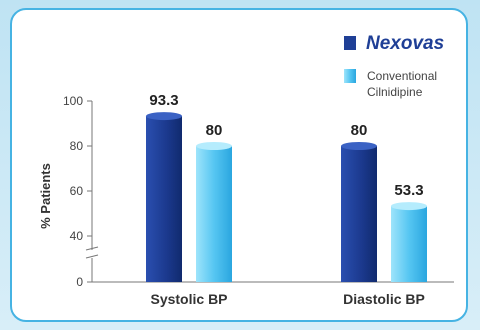 The image size is (480, 330). Describe the element at coordinates (359, 214) in the screenshot. I see `bar-nexovas-diastolic-bp` at that location.